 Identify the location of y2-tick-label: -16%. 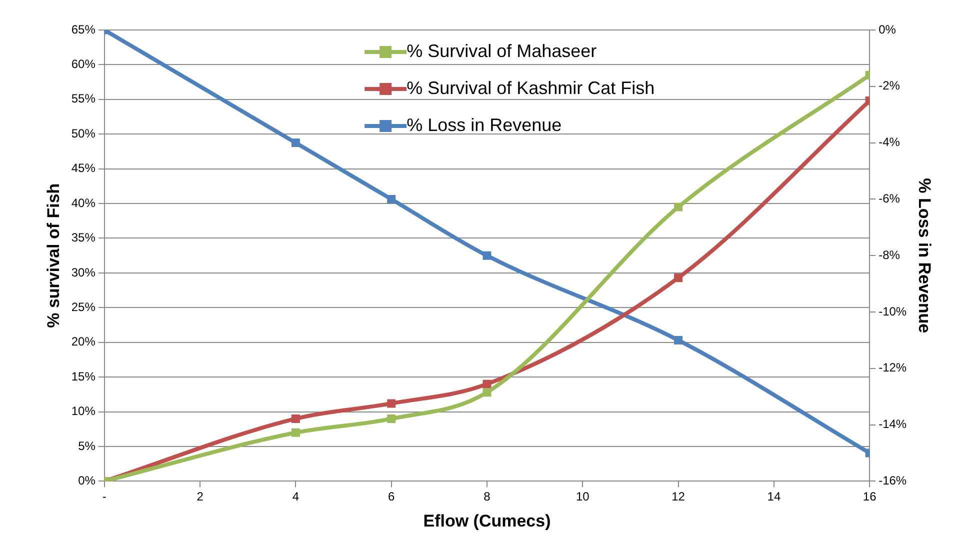
(892, 481).